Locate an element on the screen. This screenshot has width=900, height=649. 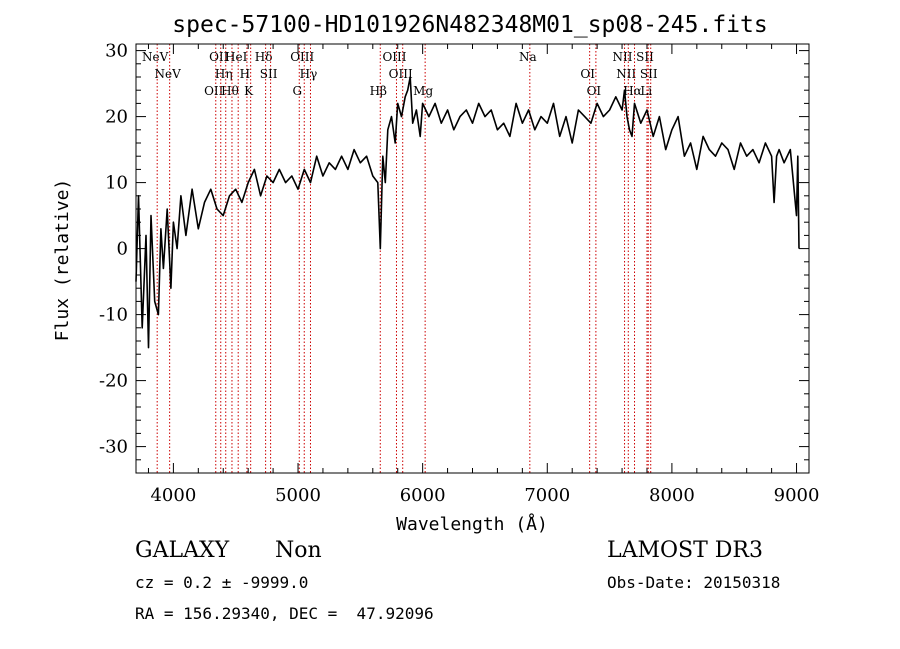
observation-date: Obs-Date: 20150318 is located at coordinates (694, 582).